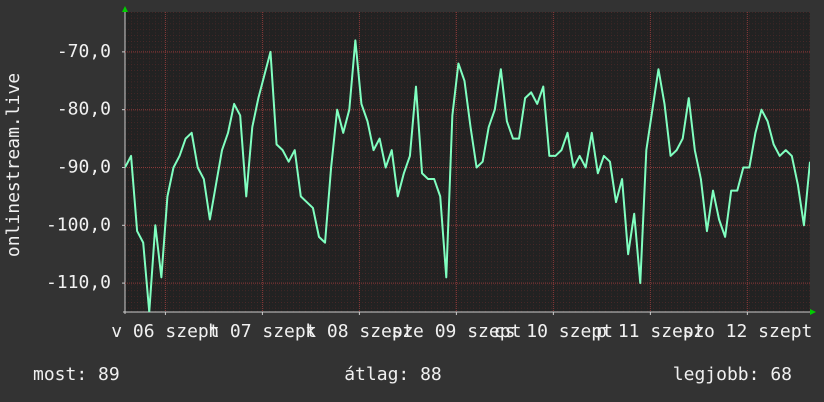 This screenshot has width=824, height=402. Describe the element at coordinates (78, 282) in the screenshot. I see `y-tick-label: -110,0` at that location.